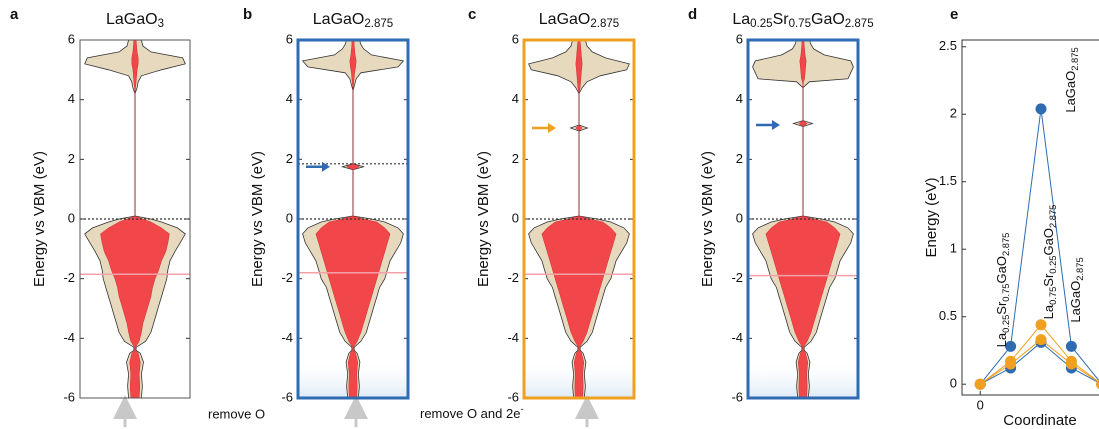  What do you see at coordinates (931, 217) in the screenshot?
I see `y-axis-label: Energy (eV)` at bounding box center [931, 217].